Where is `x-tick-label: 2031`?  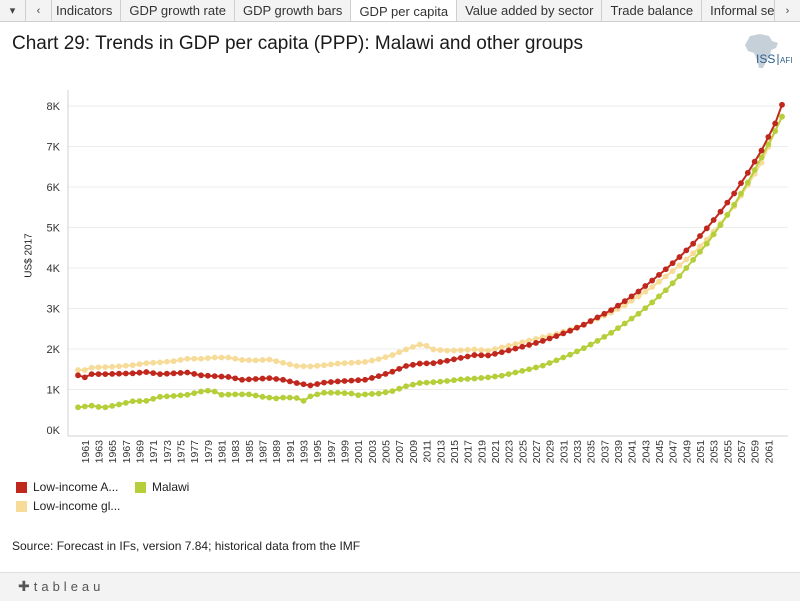 x-tick-label: 2031 is located at coordinates (564, 452).